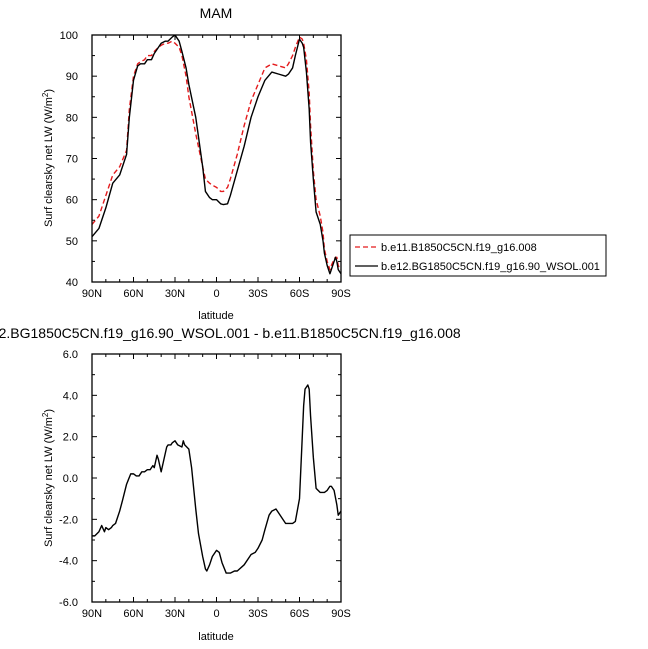 The image size is (648, 649). What do you see at coordinates (215, 637) in the screenshot?
I see `bottom-chart-x-axis-label: latitude` at bounding box center [215, 637].